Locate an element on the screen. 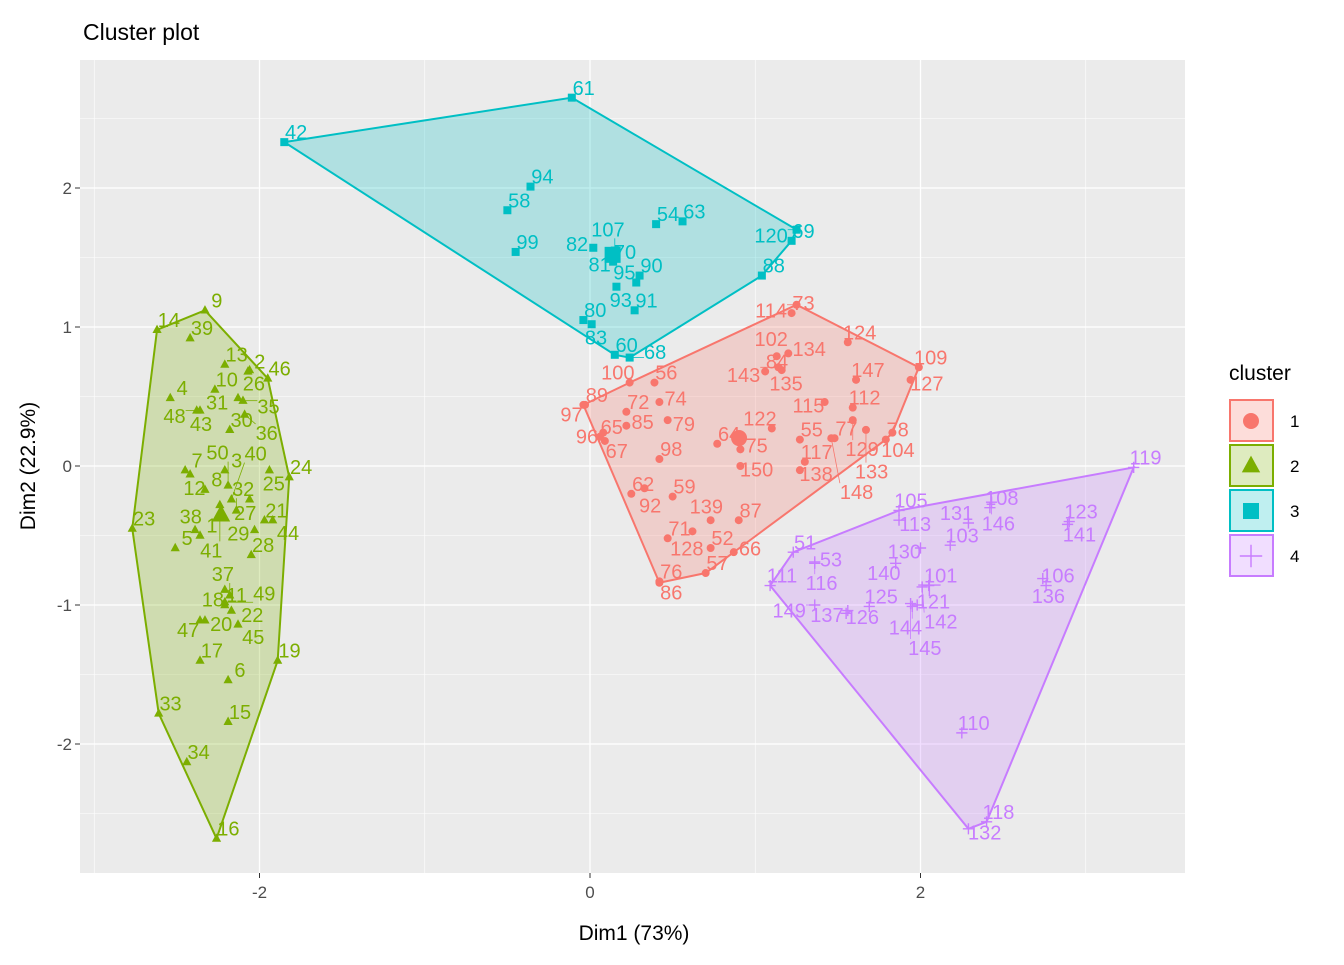  point-label: 72 is located at coordinates (638, 403).